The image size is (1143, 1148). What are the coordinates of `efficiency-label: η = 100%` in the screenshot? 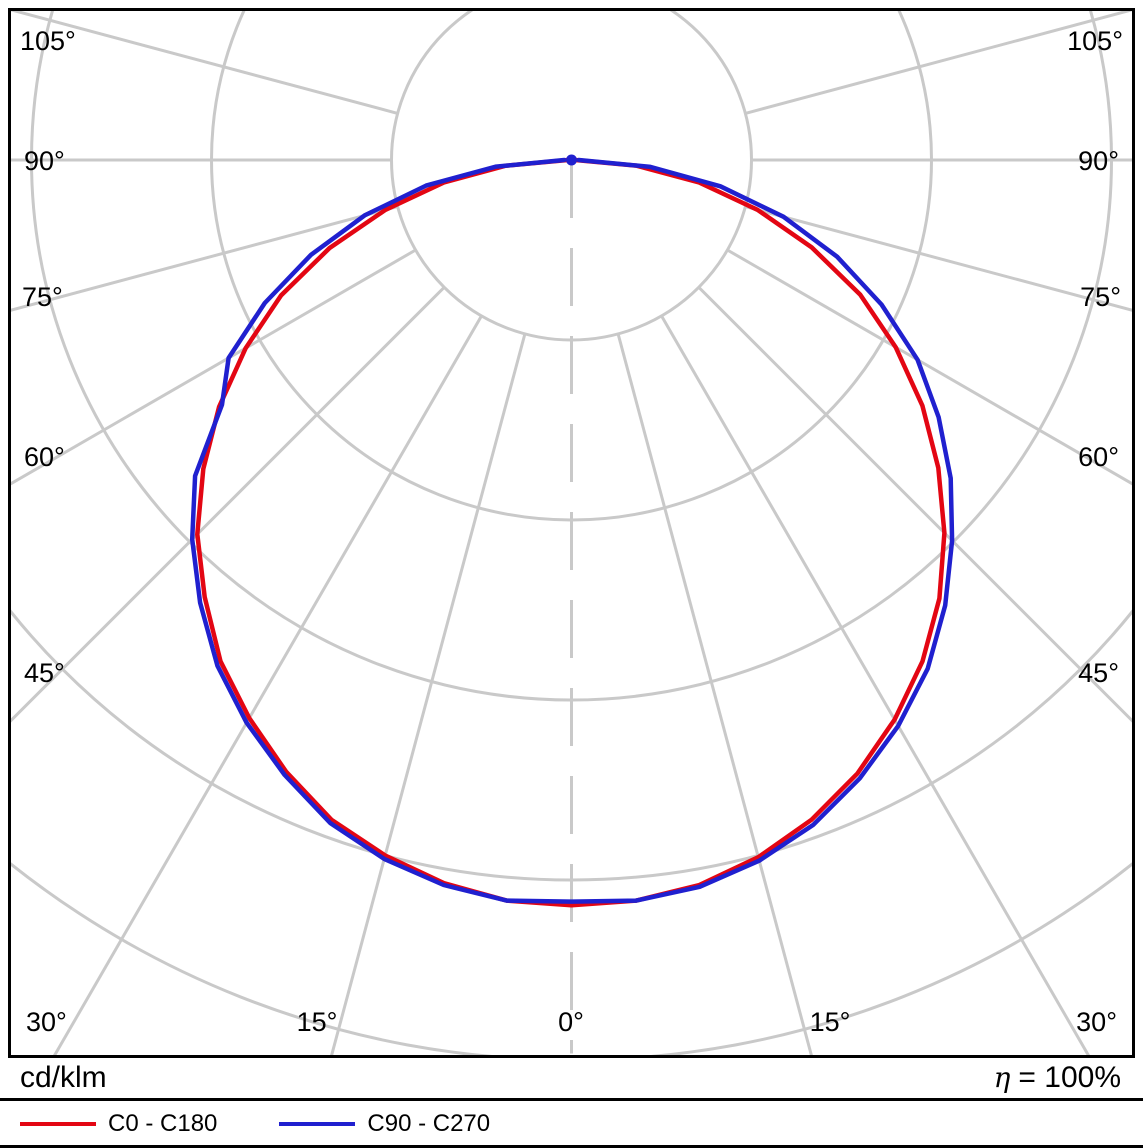 It's located at (1057, 1078).